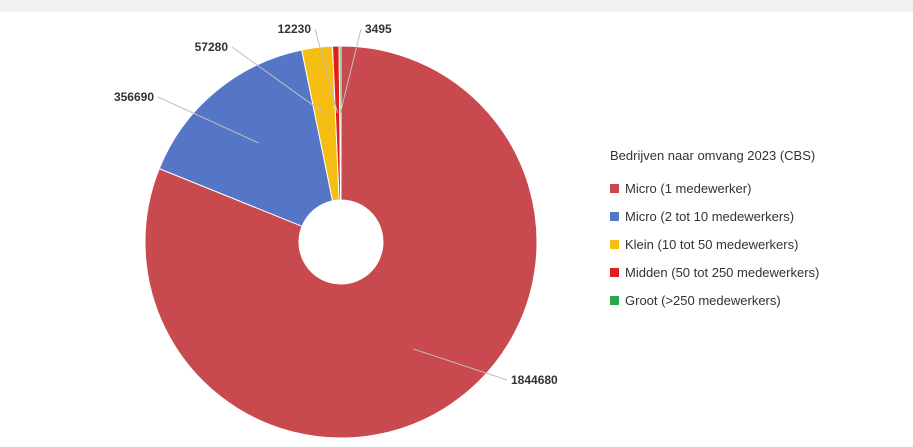 The width and height of the screenshot is (913, 447). I want to click on data-label-micro-2-10: 356690, so click(134, 97).